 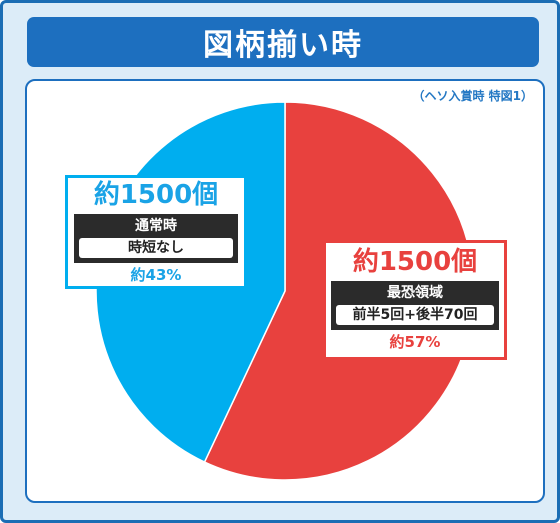 I want to click on slice-mode-box: 通常時 時短なし, so click(x=156, y=238).